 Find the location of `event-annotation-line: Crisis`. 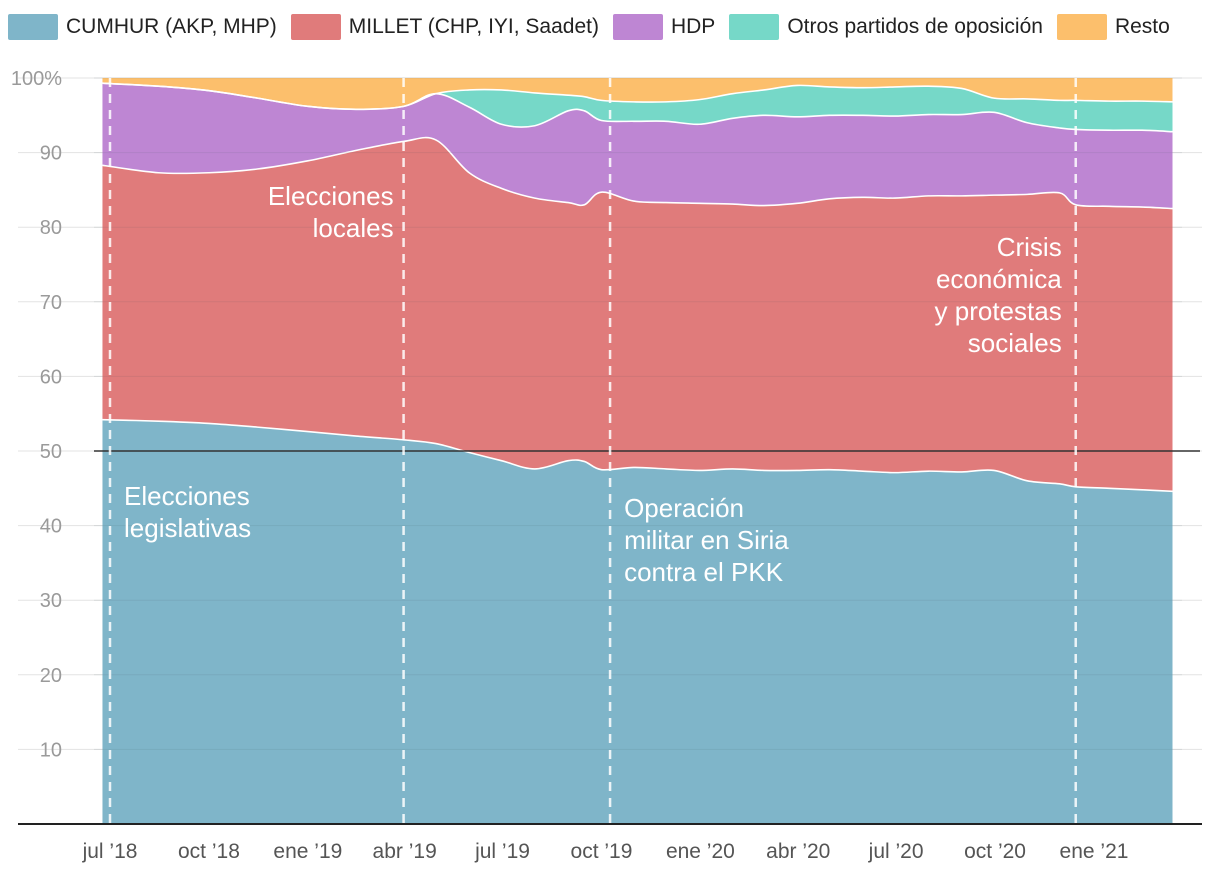

event-annotation-line: Crisis is located at coordinates (1029, 247).